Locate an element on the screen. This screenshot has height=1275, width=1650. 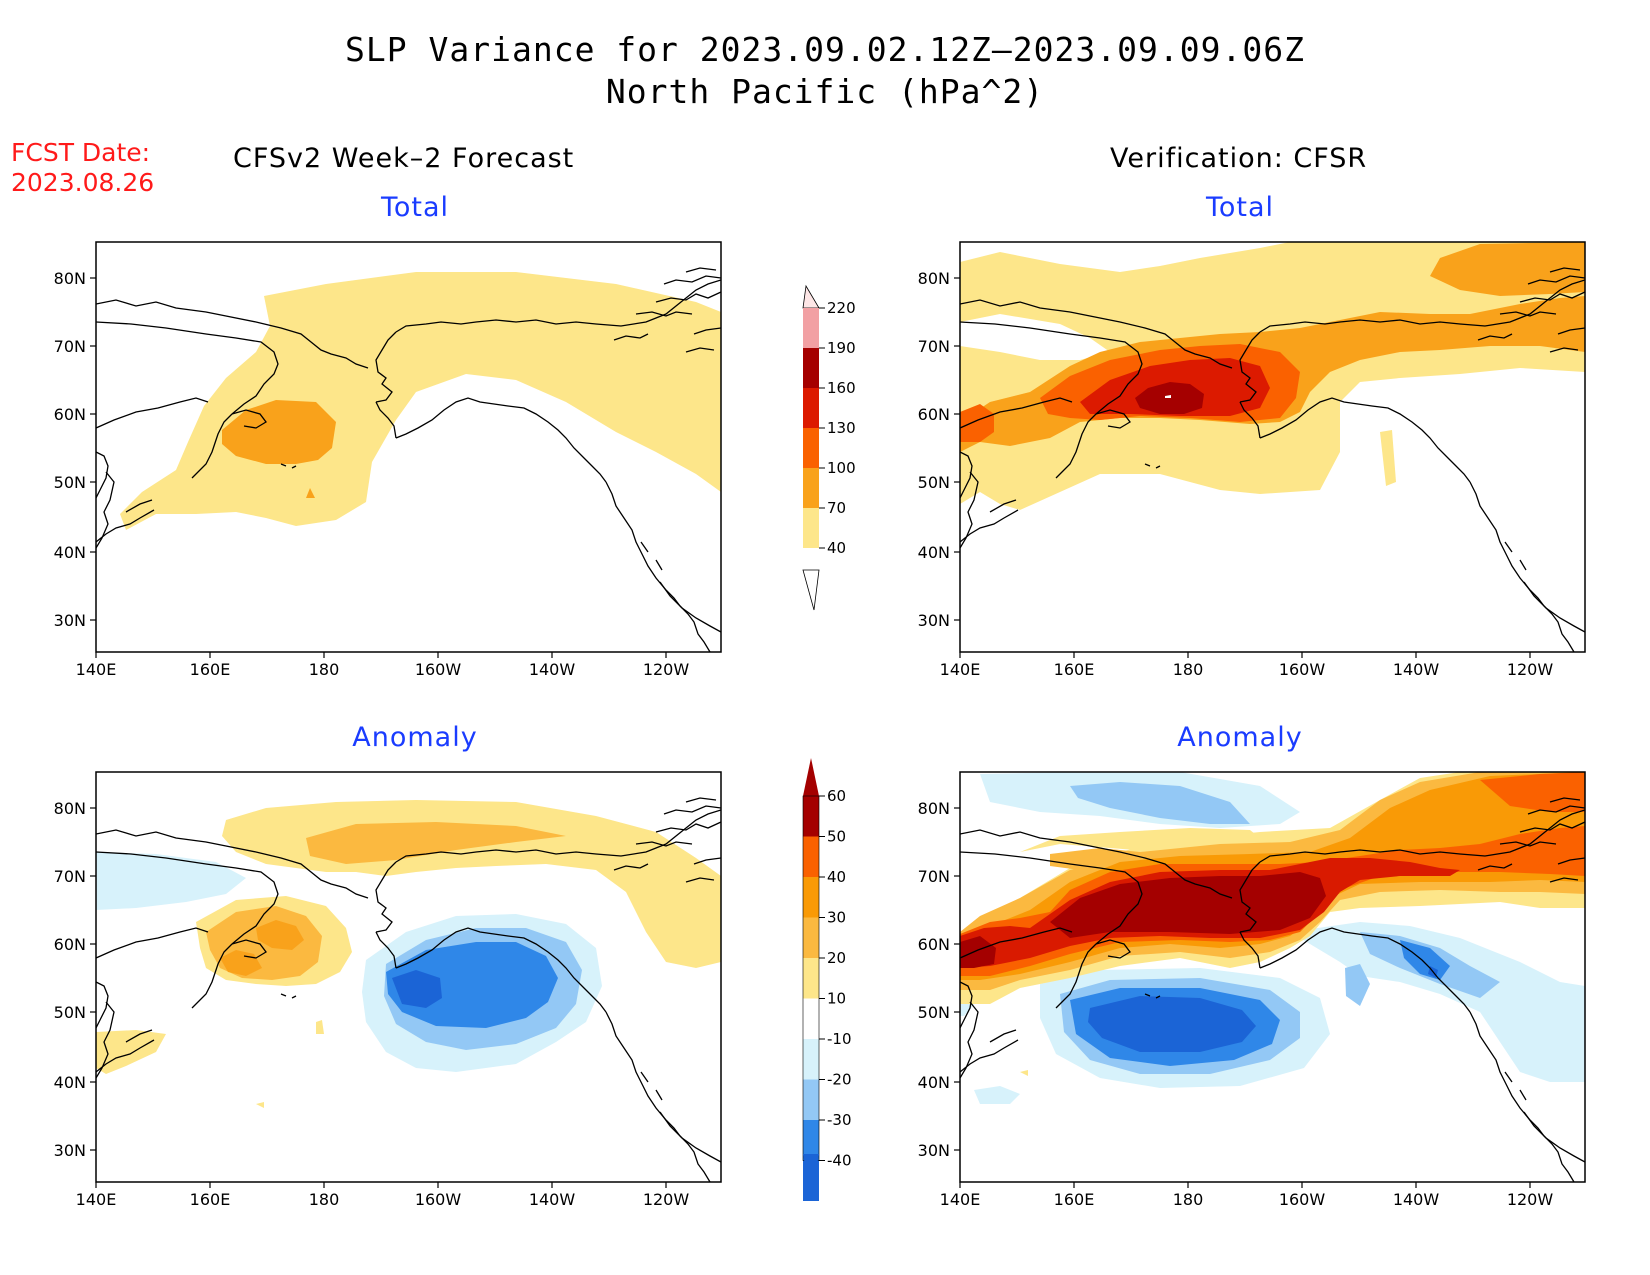
panel-title-forecast-anomaly: Anomaly is located at coordinates (415, 737).